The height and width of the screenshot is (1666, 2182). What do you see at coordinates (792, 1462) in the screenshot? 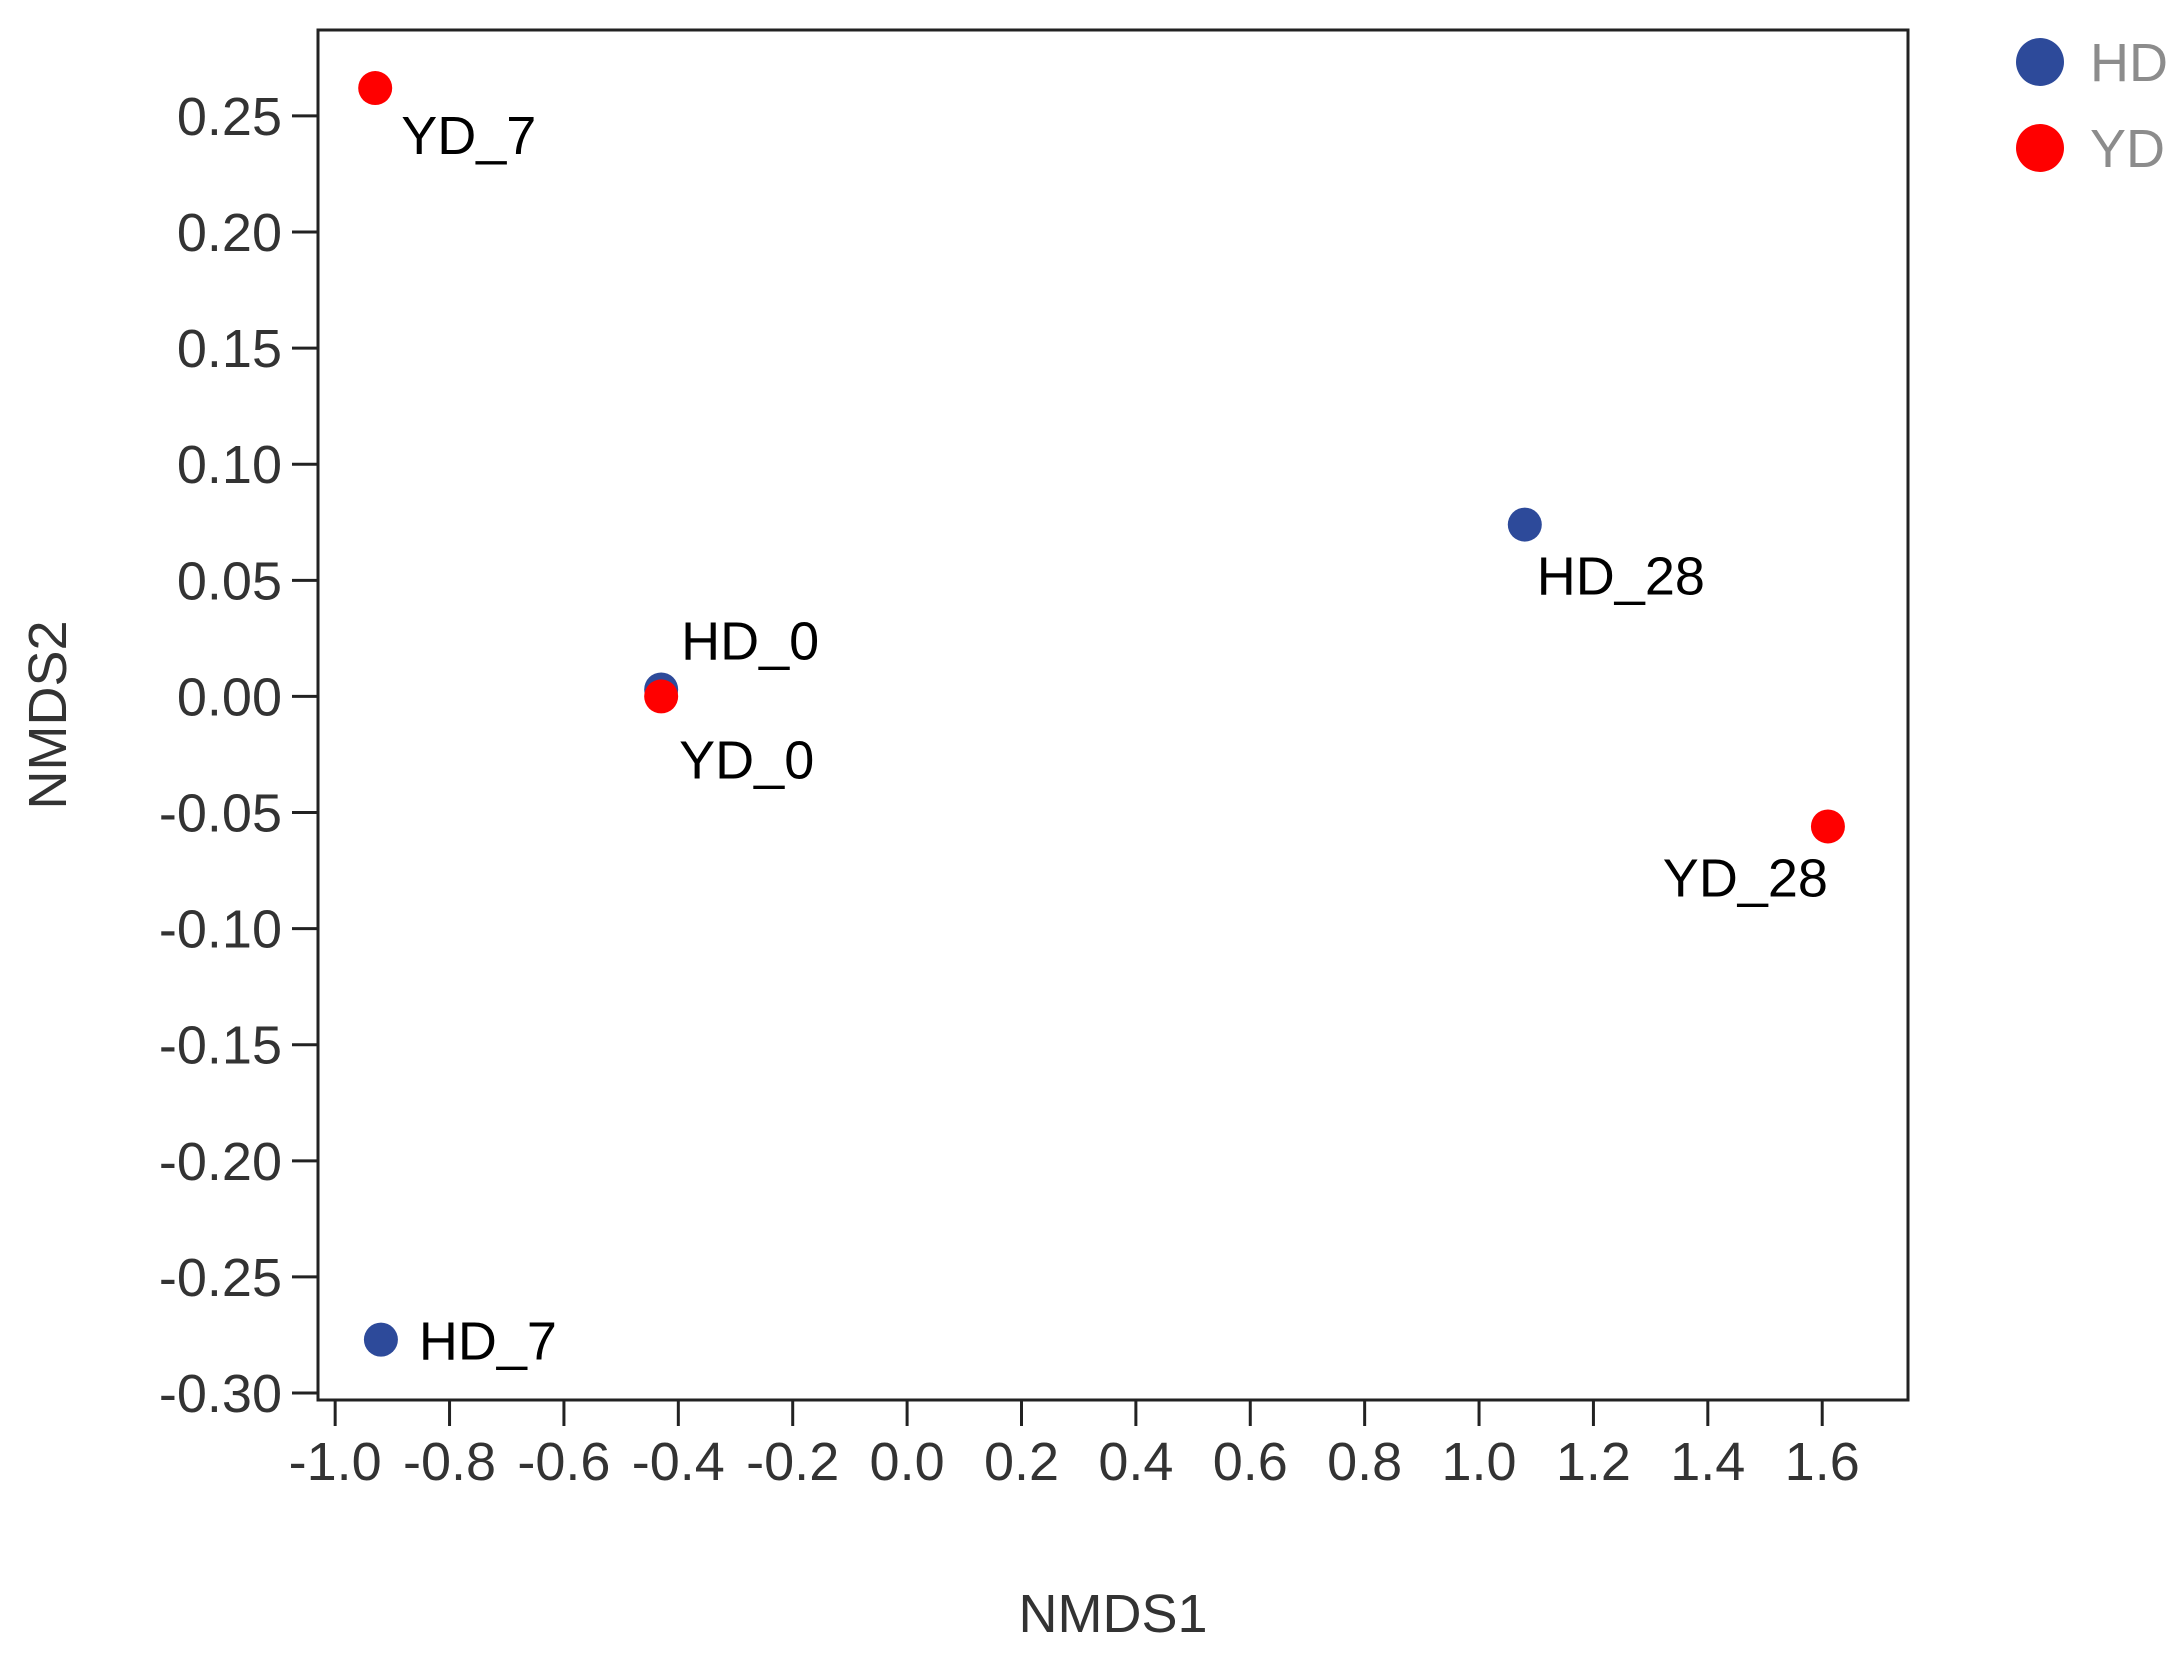
I see `x-tick-label: -0.2` at bounding box center [792, 1462].